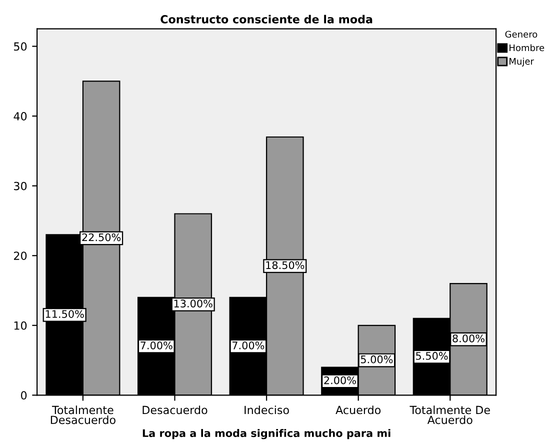  I want to click on y-tick-label: 30, so click(20, 186).